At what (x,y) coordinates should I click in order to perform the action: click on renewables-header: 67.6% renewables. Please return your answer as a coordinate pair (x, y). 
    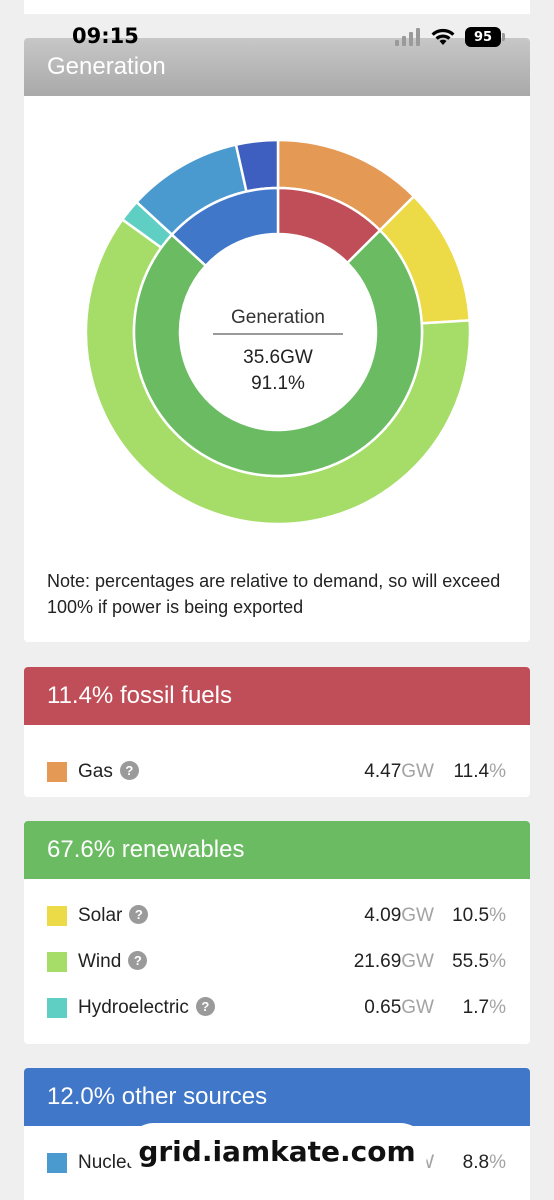
    Looking at the image, I should click on (277, 850).